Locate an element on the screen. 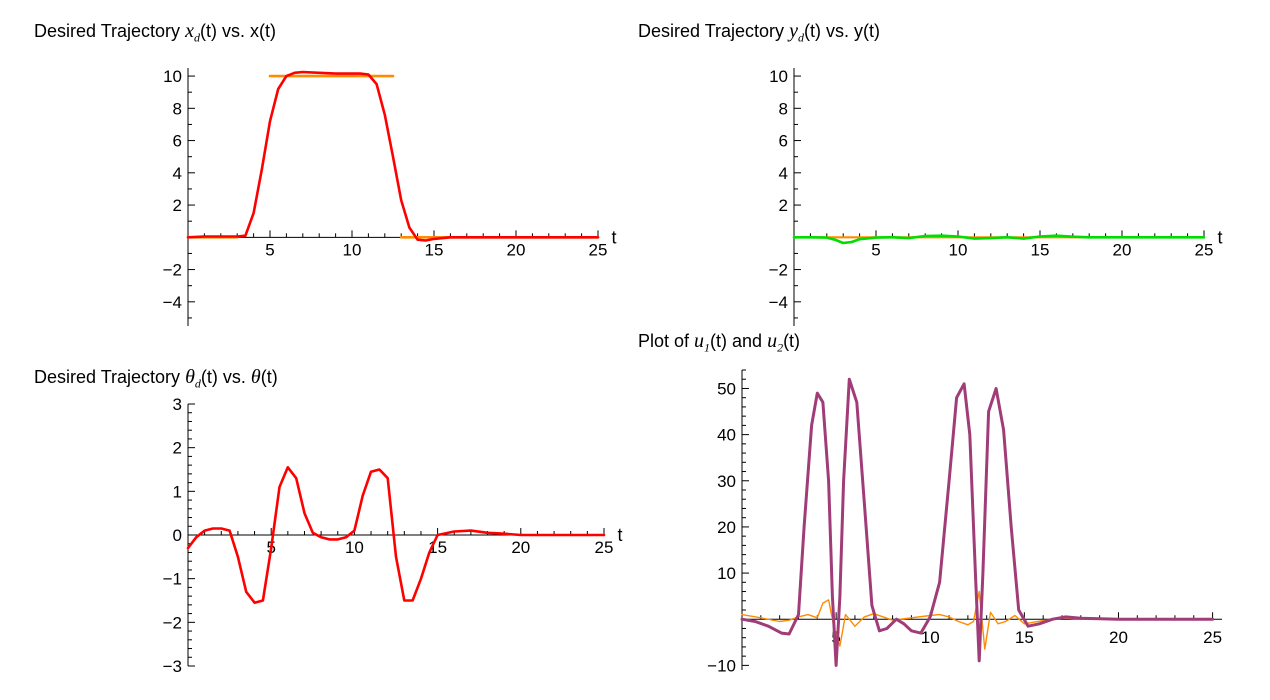 The height and width of the screenshot is (700, 1270). chart-u-title-mid: (t) and is located at coordinates (739, 341).